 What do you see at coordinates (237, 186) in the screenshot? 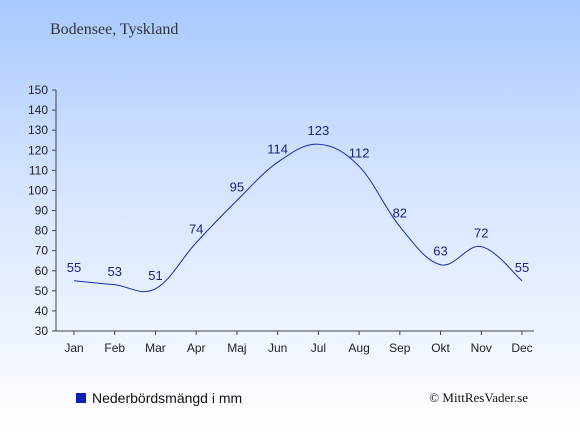
I see `data-label: 95` at bounding box center [237, 186].